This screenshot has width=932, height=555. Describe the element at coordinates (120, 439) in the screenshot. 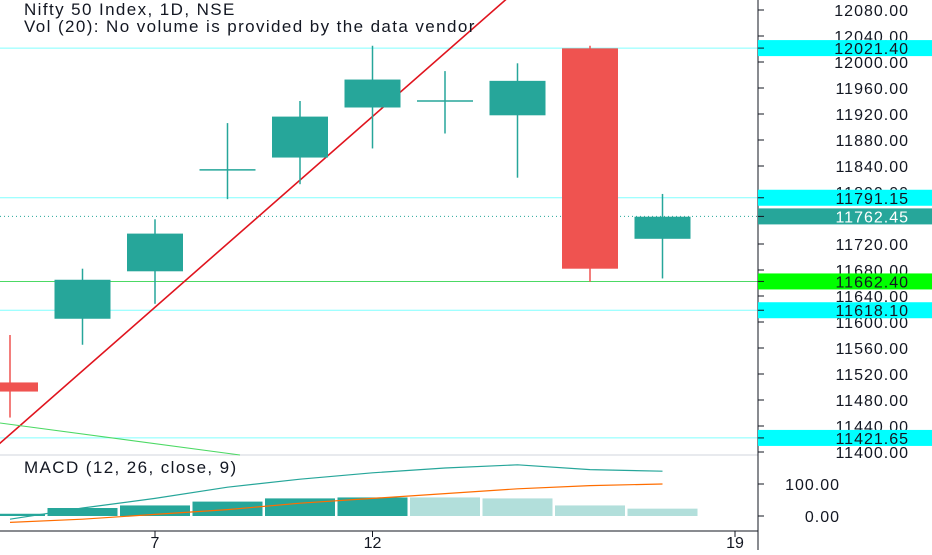

I see `moving-average-line` at that location.